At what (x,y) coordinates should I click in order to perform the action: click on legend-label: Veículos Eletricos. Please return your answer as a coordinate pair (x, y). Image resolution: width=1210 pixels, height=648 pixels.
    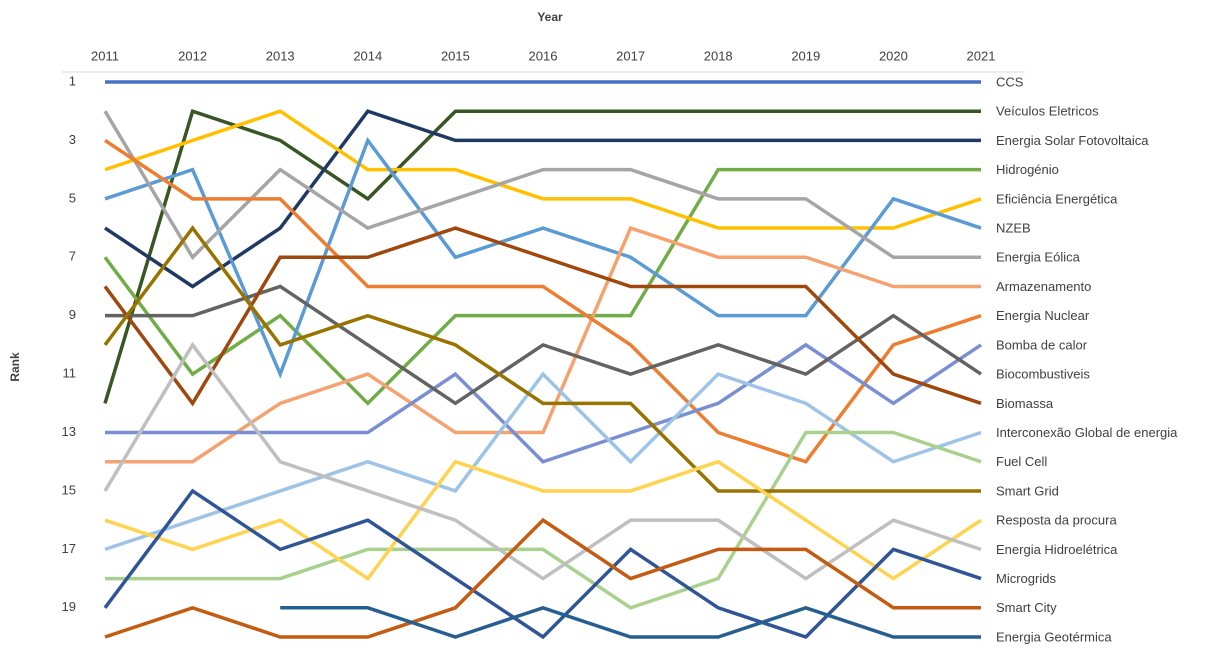
    Looking at the image, I should click on (1047, 111).